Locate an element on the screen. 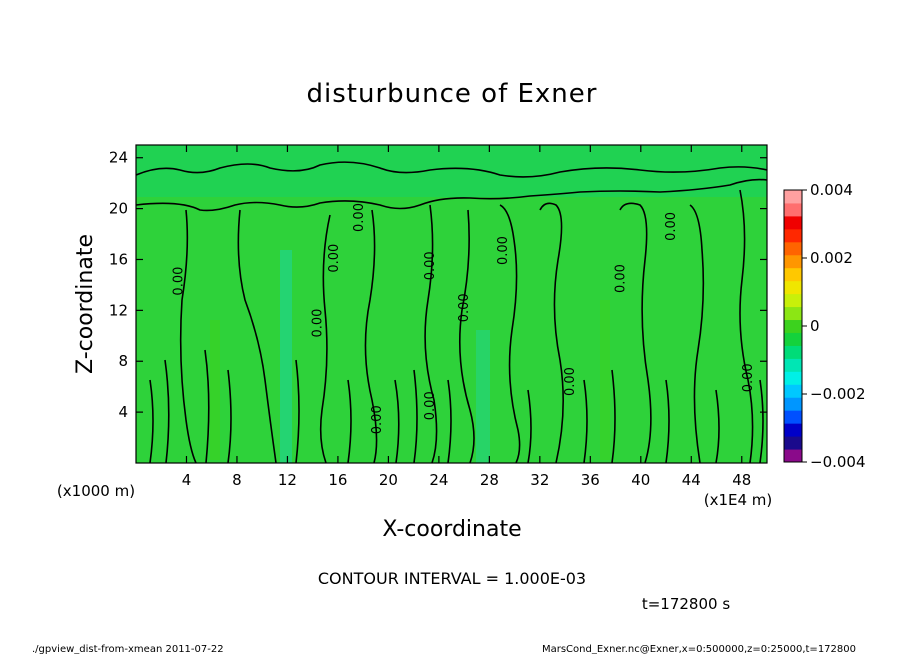 The width and height of the screenshot is (904, 654). y-tick-label: 16 is located at coordinates (118, 259).